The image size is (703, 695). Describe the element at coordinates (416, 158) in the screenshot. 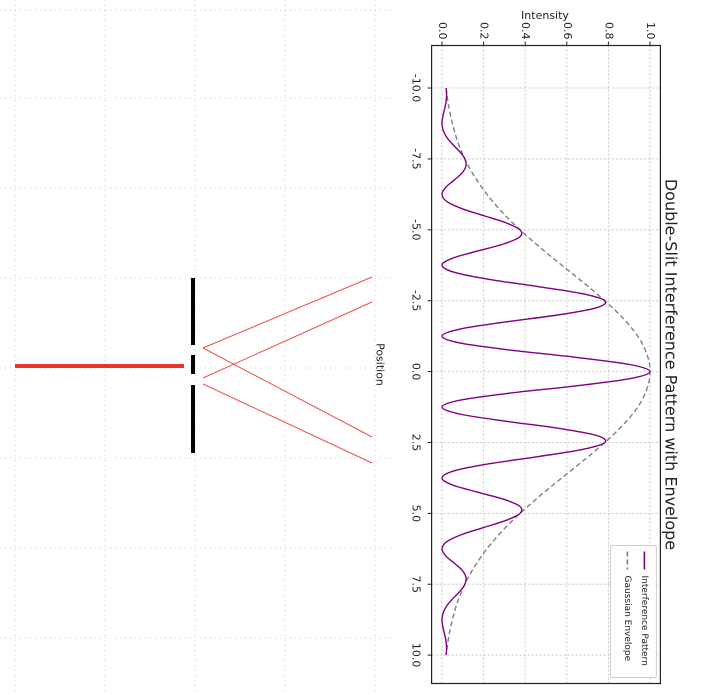

I see `x-tick-label: -7.5` at that location.